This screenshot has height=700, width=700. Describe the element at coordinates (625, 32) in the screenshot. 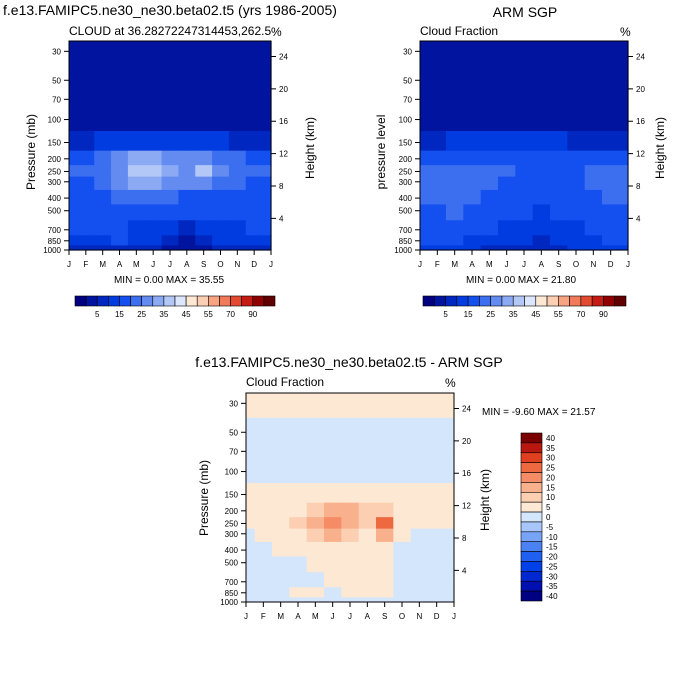

I see `panel2-units-label: %` at that location.